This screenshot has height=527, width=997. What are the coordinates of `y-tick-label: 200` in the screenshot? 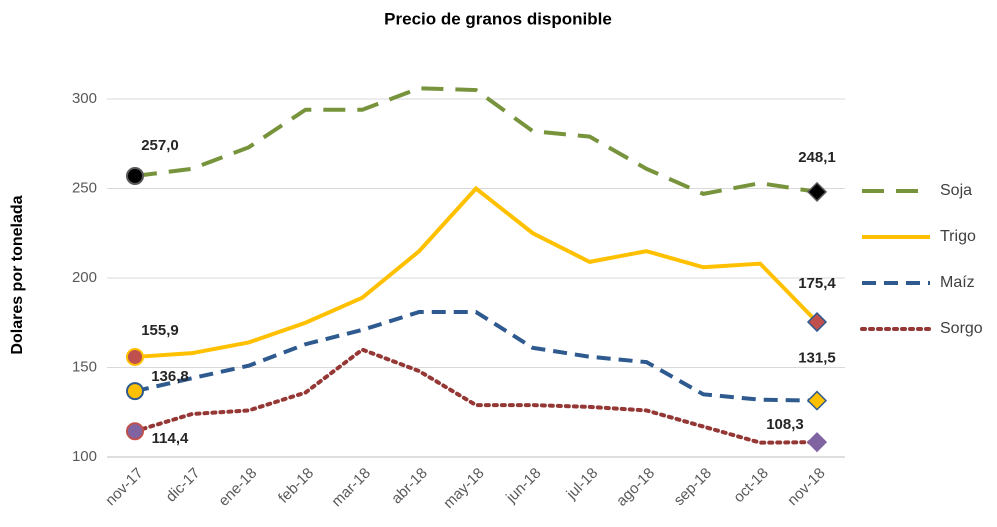 It's located at (84, 277).